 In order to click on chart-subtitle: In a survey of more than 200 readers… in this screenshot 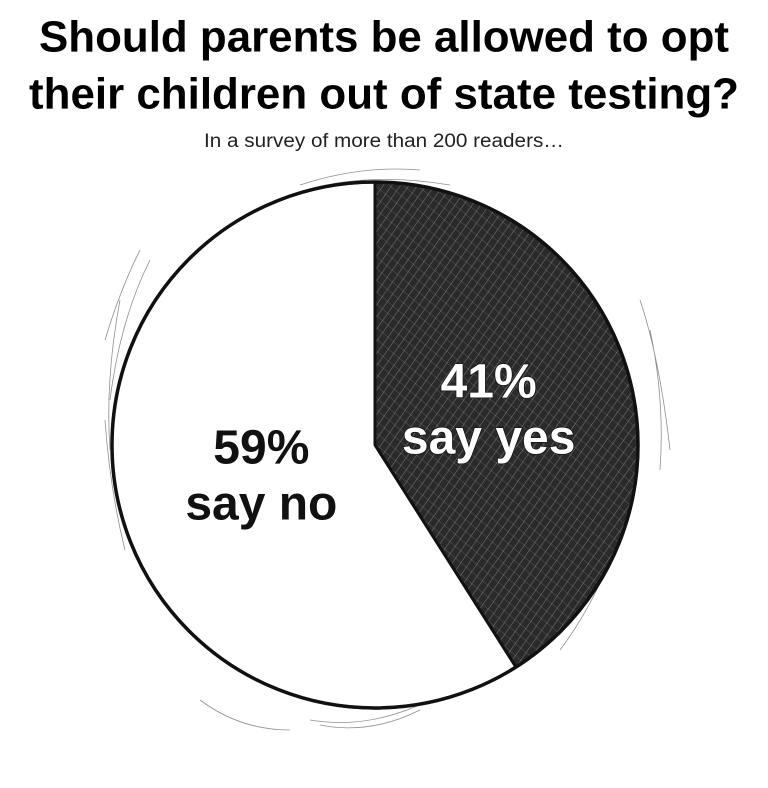, I will do `click(384, 141)`.